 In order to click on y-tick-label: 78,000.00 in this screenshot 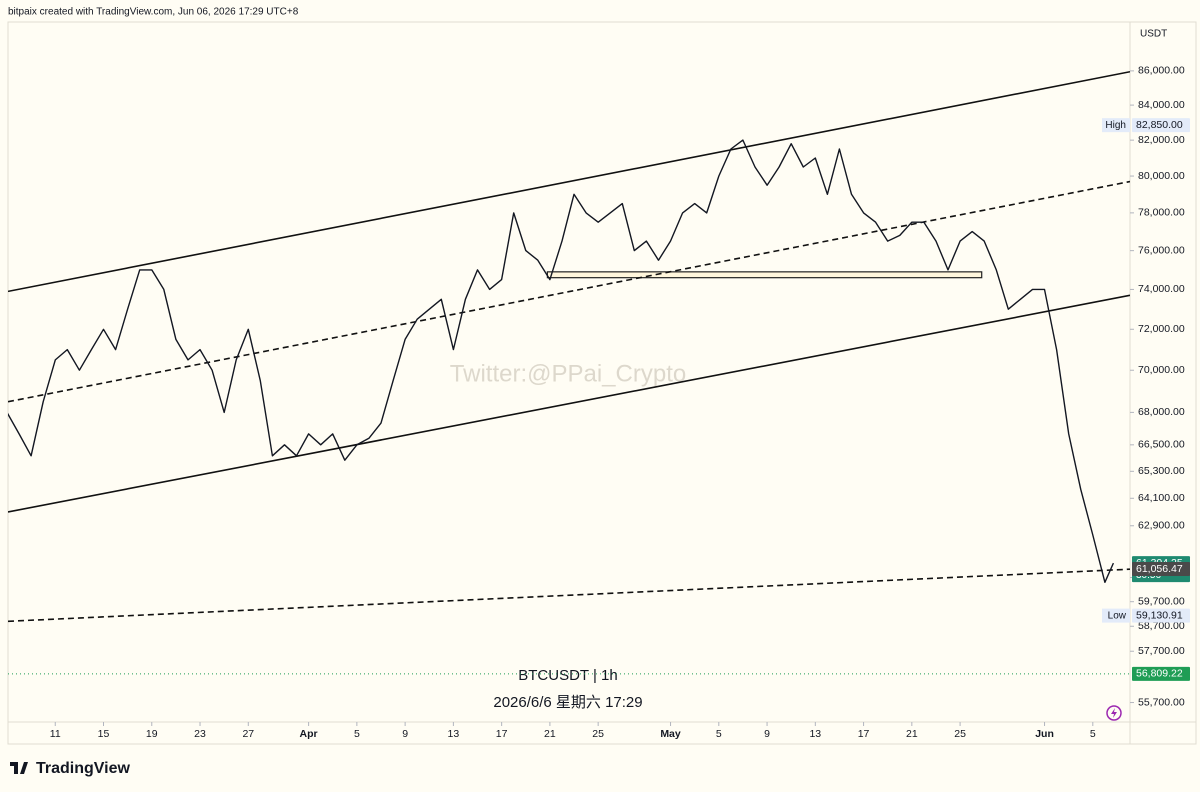, I will do `click(1161, 213)`.